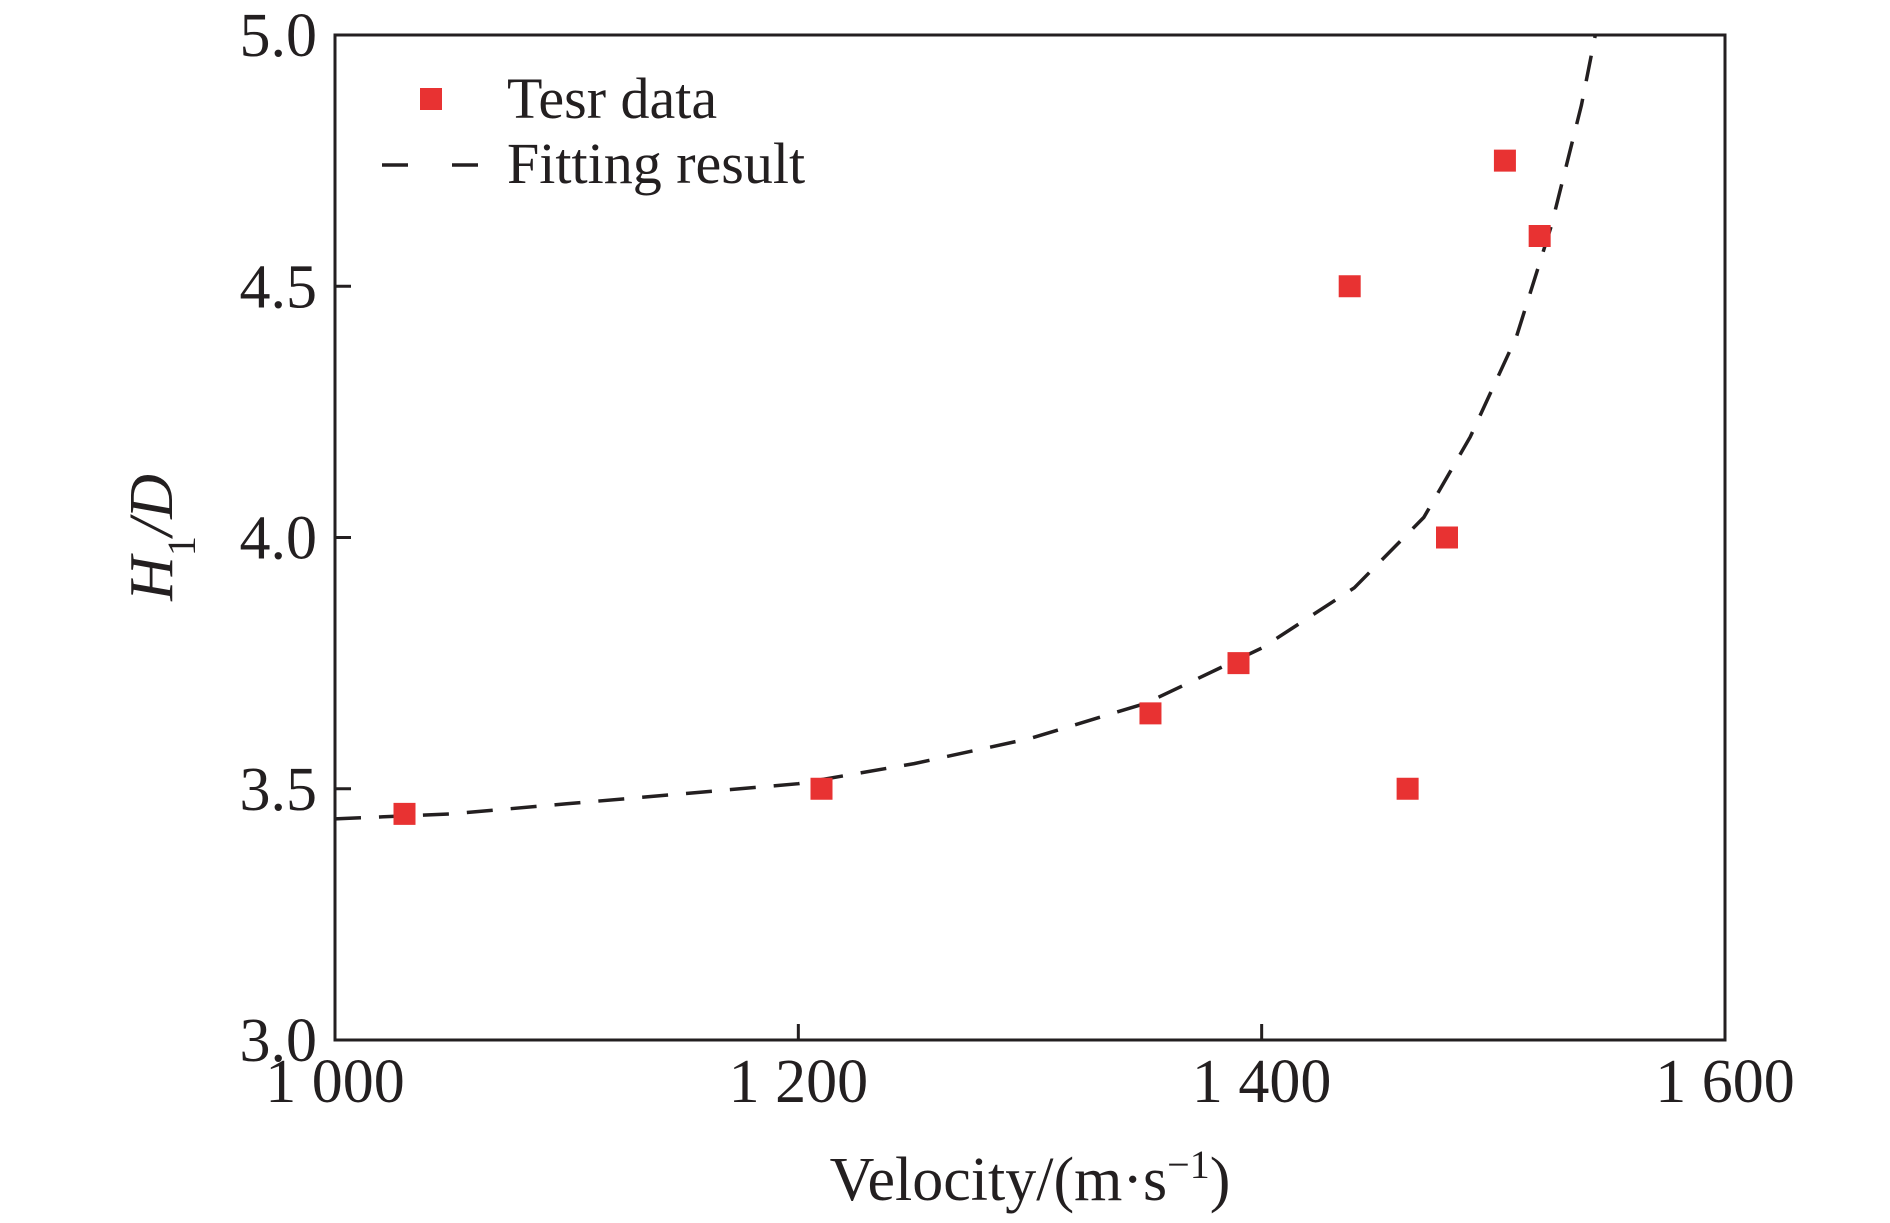  What do you see at coordinates (152, 506) in the screenshot?
I see `y-axis-title-rest: /D` at bounding box center [152, 506].